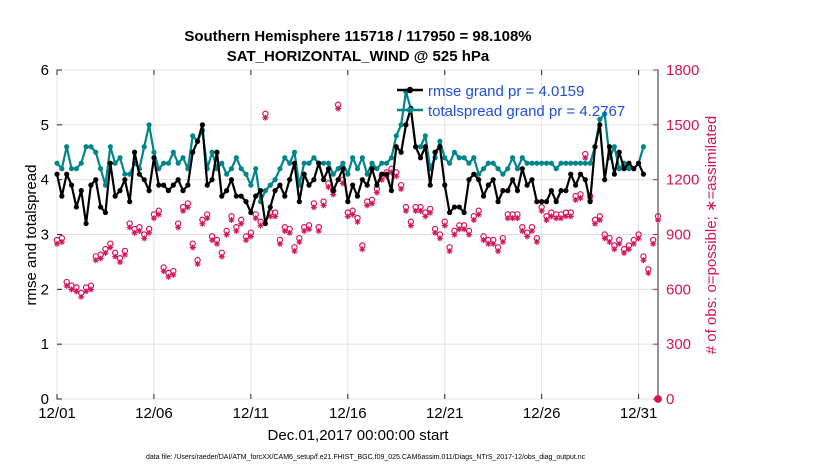  I want to click on y-axis-left-ticks: 0 1 2 3 4 5 6, so click(51, 235).